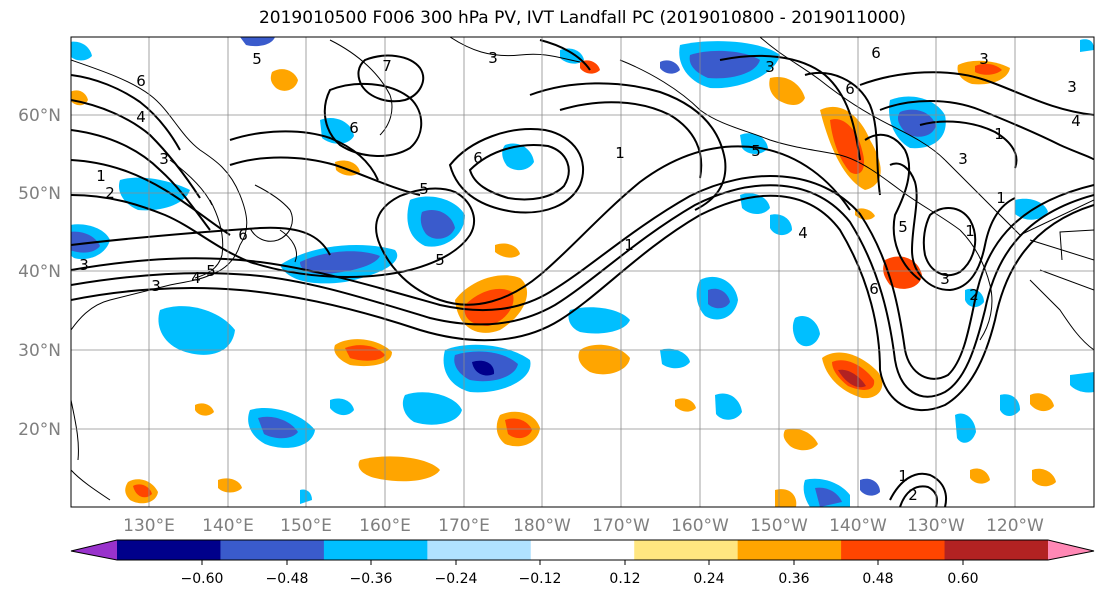 The width and height of the screenshot is (1105, 601). I want to click on colorbar-segments, so click(582, 550).